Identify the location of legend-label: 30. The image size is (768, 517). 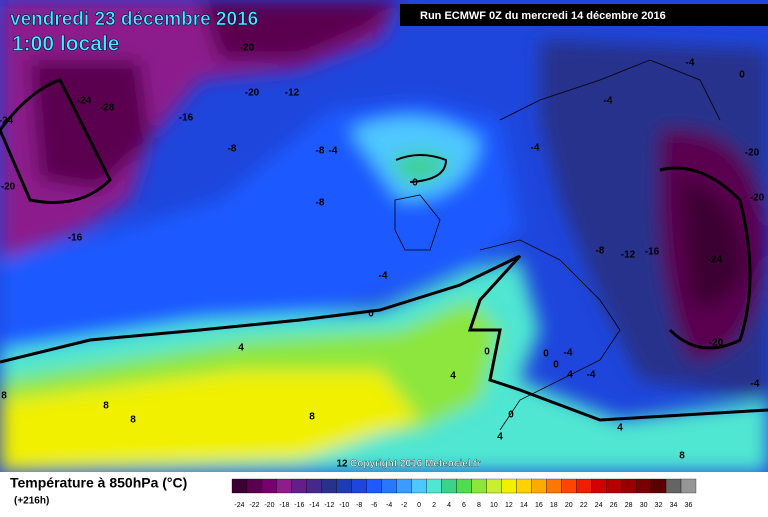
(644, 505).